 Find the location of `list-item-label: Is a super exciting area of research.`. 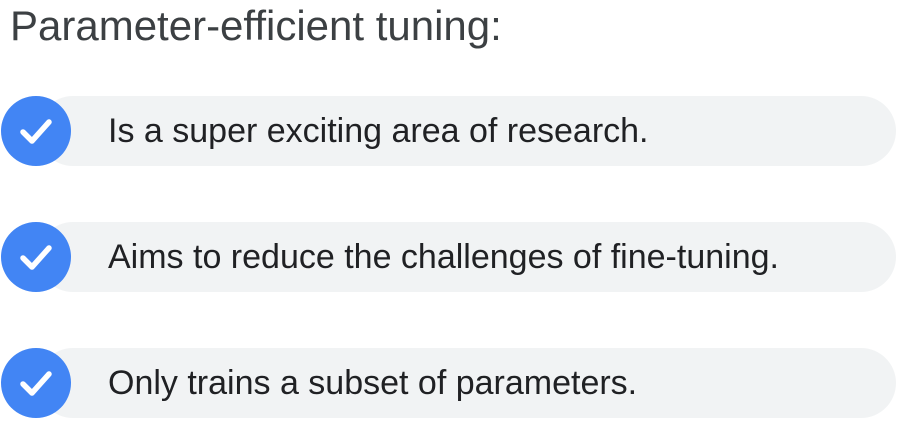

list-item-label: Is a super exciting area of research. is located at coordinates (378, 131).